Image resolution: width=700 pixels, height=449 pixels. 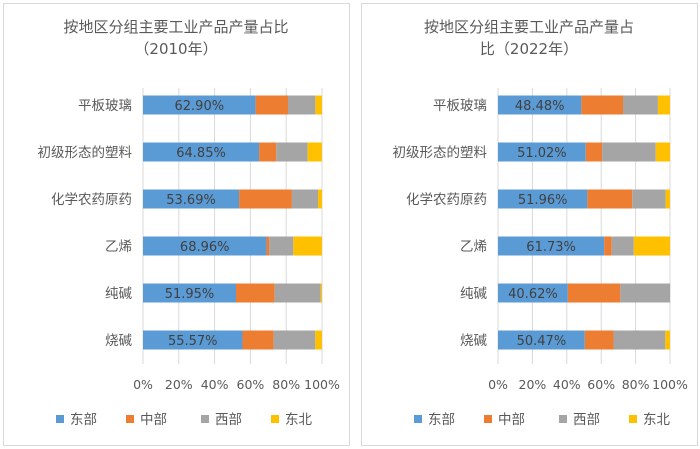 I want to click on data-label: 40.62%, so click(x=533, y=294).